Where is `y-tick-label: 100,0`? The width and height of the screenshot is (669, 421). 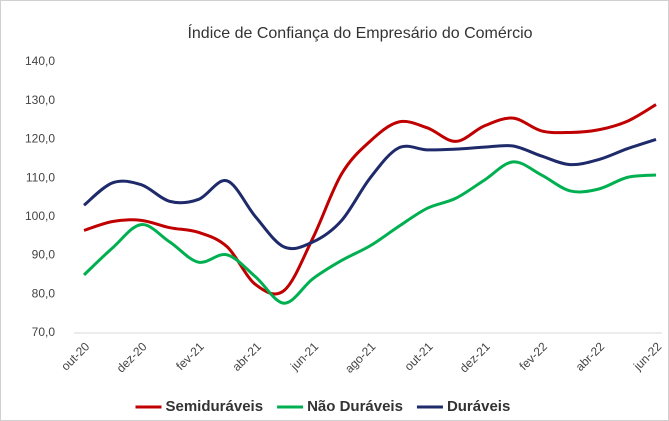 y-tick-label: 100,0 is located at coordinates (40, 216).